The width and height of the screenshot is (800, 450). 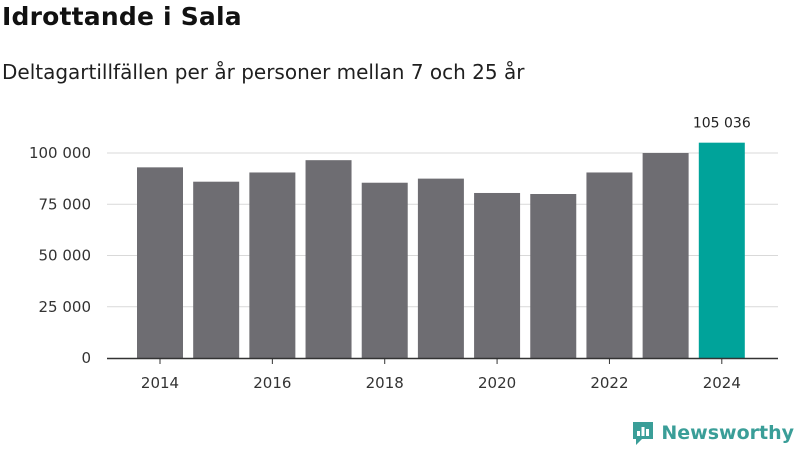 What do you see at coordinates (65, 307) in the screenshot?
I see `y-tick-label: 25 000` at bounding box center [65, 307].